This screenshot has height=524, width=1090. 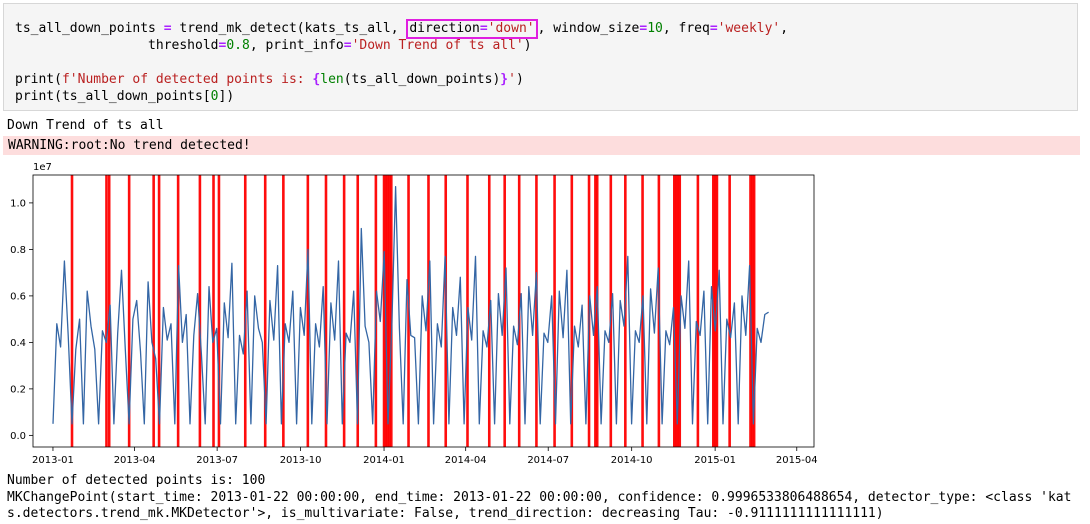 I want to click on x-tick-label: 2015-01, so click(x=715, y=460).